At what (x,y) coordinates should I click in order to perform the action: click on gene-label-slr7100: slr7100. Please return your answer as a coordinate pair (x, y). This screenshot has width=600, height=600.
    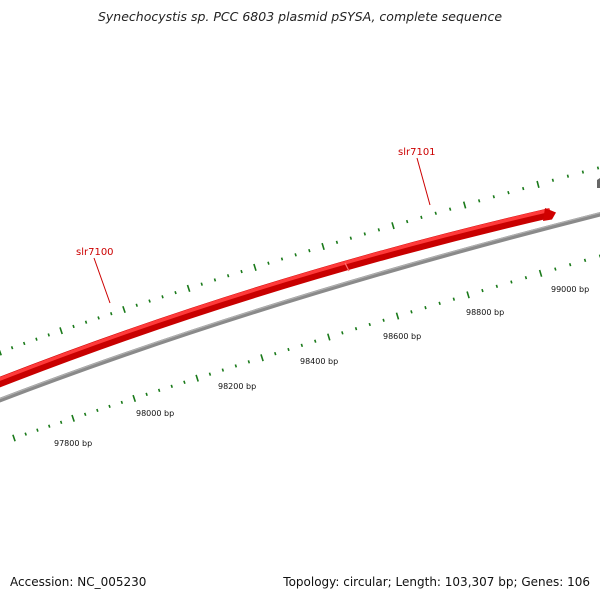
    Looking at the image, I should click on (95, 275).